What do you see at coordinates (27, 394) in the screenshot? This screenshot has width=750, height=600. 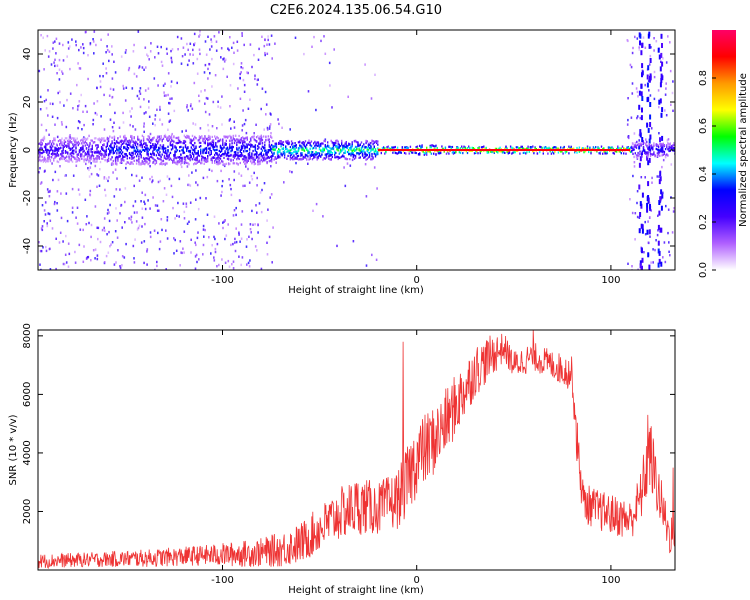 I see `y-tick-label: 6000` at bounding box center [27, 394].